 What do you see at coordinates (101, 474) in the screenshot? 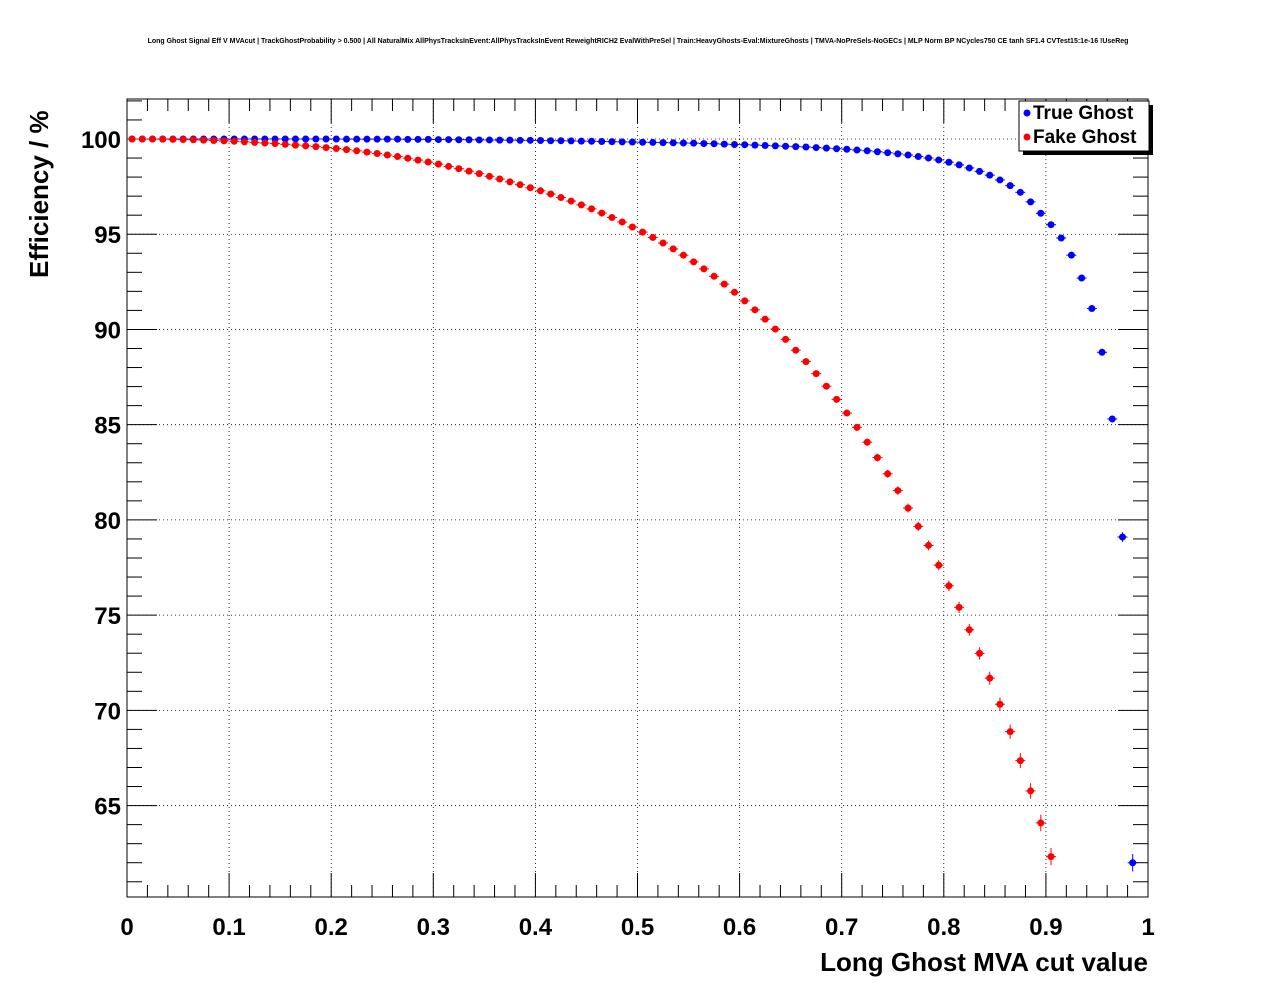
I see `y-tick-labels: 65 70 75 80 85 90 95 100` at bounding box center [101, 474].